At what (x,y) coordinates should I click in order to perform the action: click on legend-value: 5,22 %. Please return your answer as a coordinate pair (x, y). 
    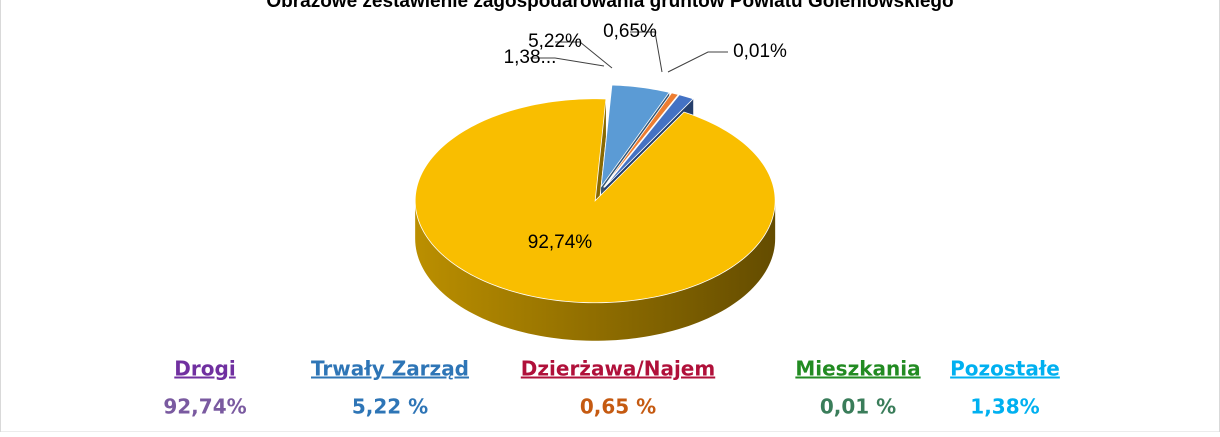
    Looking at the image, I should click on (390, 407).